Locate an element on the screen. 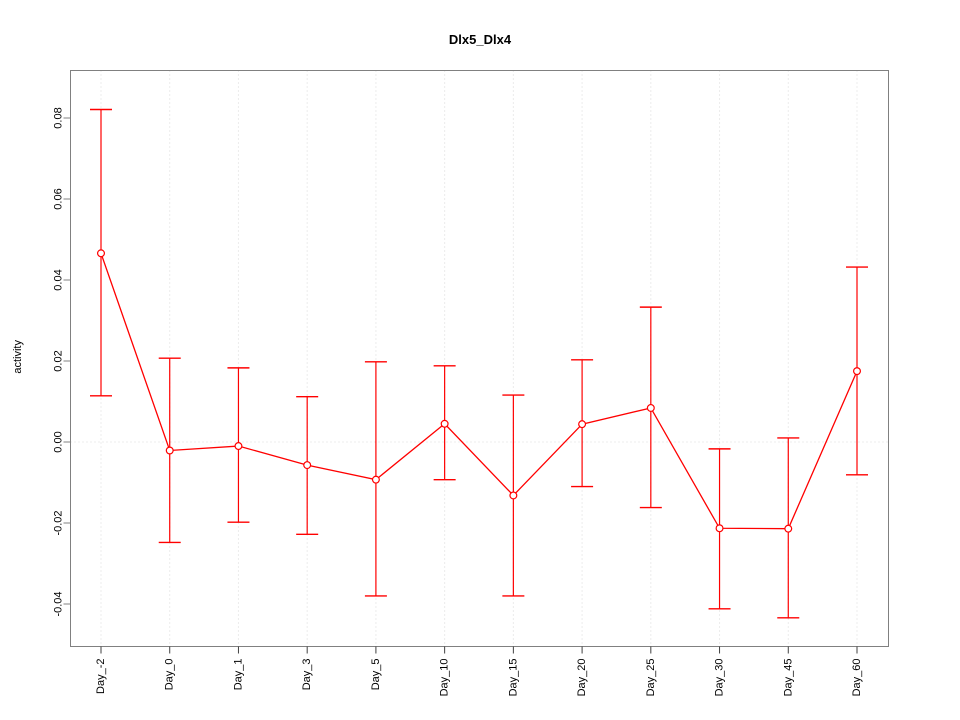 This screenshot has width=960, height=720. y-tick-label: 0.04 is located at coordinates (59, 279).